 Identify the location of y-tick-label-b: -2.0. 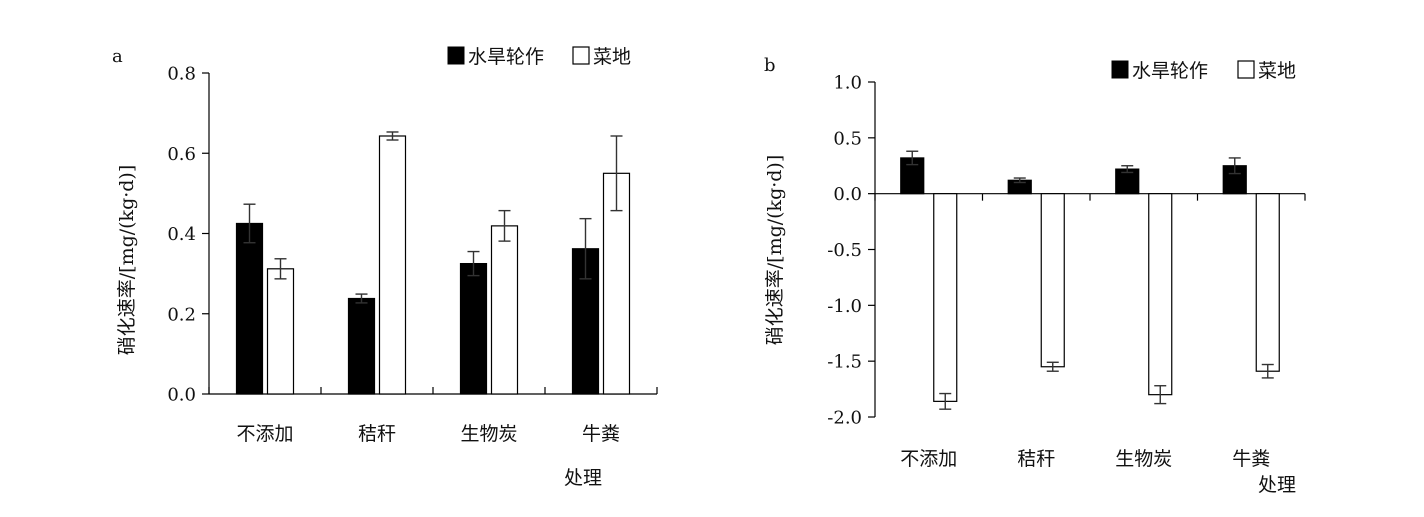
(844, 418).